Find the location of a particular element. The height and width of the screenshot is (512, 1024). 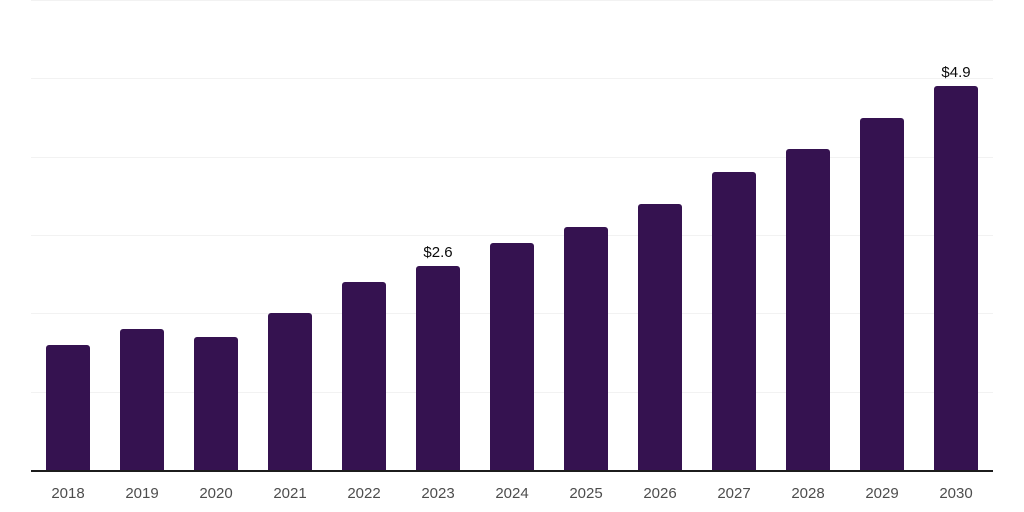

bar-2026 is located at coordinates (660, 336).